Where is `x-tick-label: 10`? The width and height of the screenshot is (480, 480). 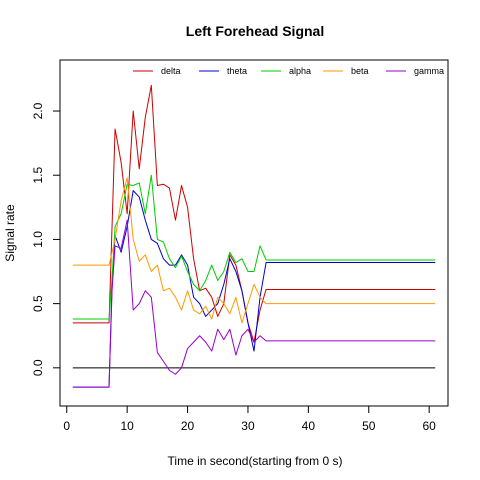
x-tick-label: 10 is located at coordinates (127, 426).